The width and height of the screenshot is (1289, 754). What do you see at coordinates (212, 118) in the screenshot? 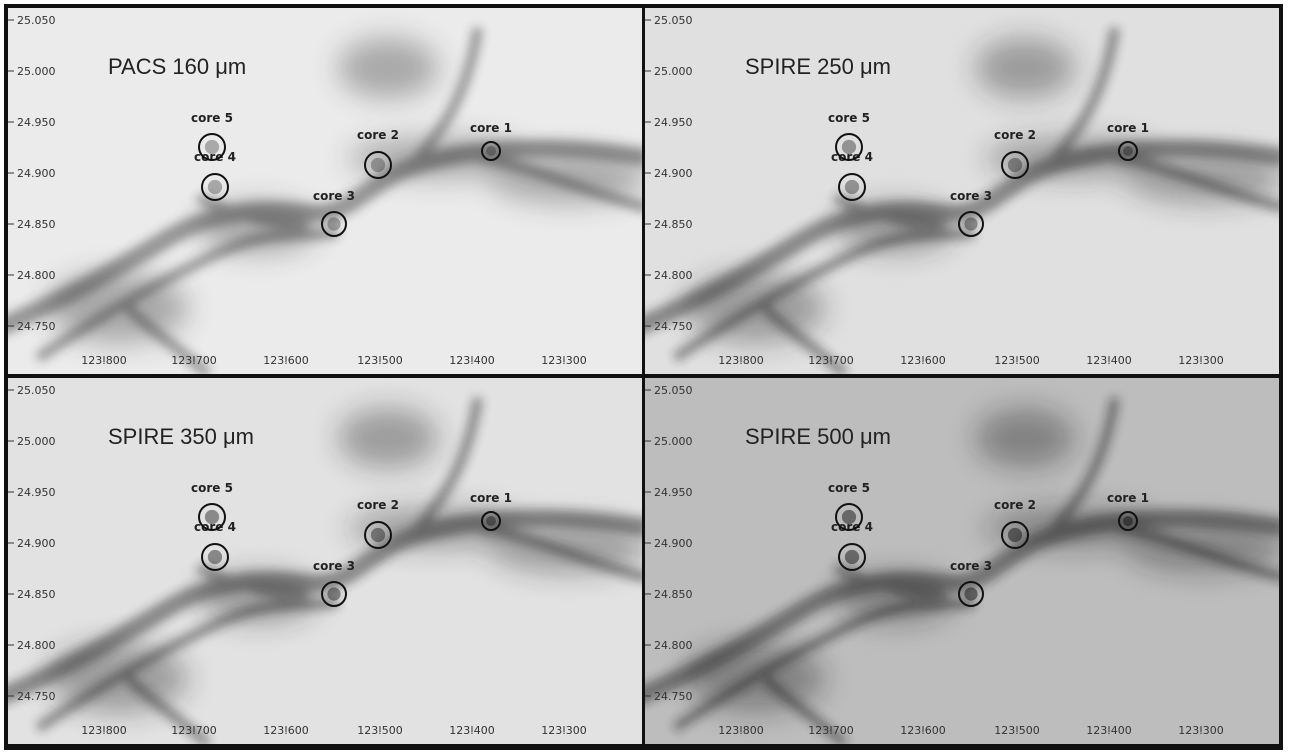
I see `core-label: core 5` at bounding box center [212, 118].